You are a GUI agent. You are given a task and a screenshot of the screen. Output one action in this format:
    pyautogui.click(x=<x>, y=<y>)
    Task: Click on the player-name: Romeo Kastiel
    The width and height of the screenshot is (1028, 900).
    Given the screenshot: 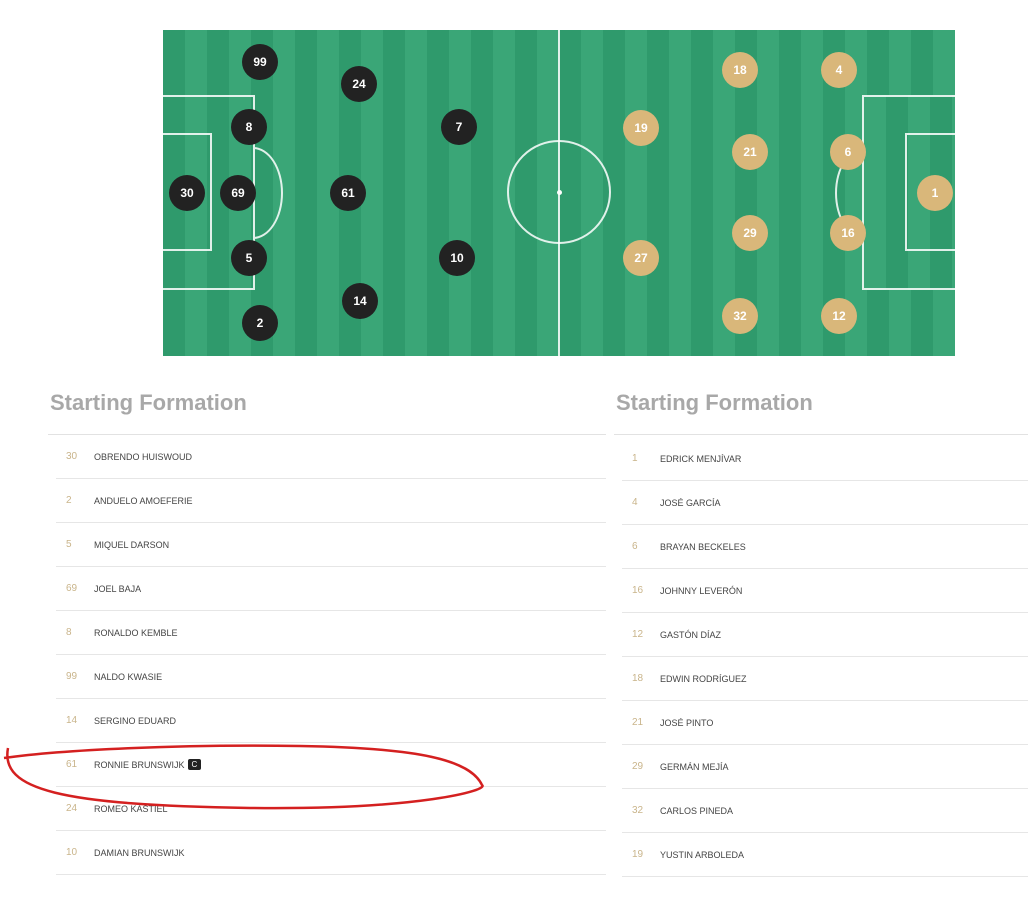 What is the action you would take?
    pyautogui.click(x=131, y=808)
    